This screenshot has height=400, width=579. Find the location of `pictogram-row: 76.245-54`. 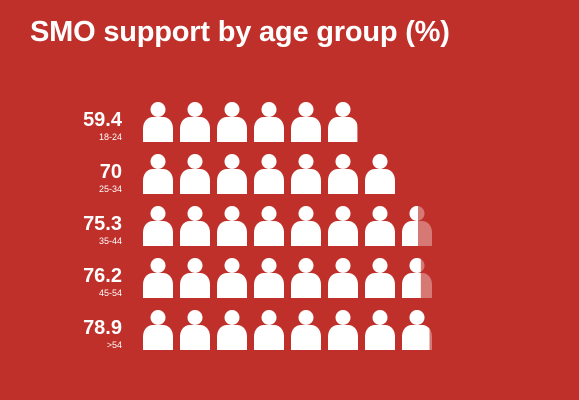

pictogram-row: 76.245-54 is located at coordinates (257, 278).